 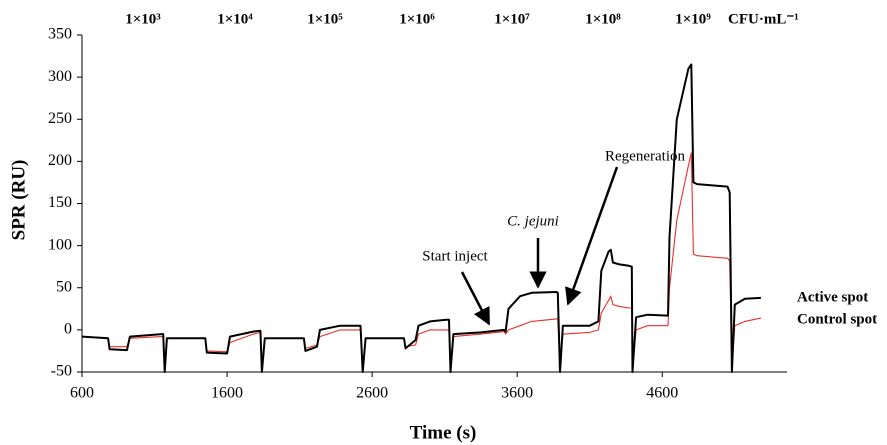 What do you see at coordinates (60, 76) in the screenshot?
I see `y-tick-label: 300` at bounding box center [60, 76].